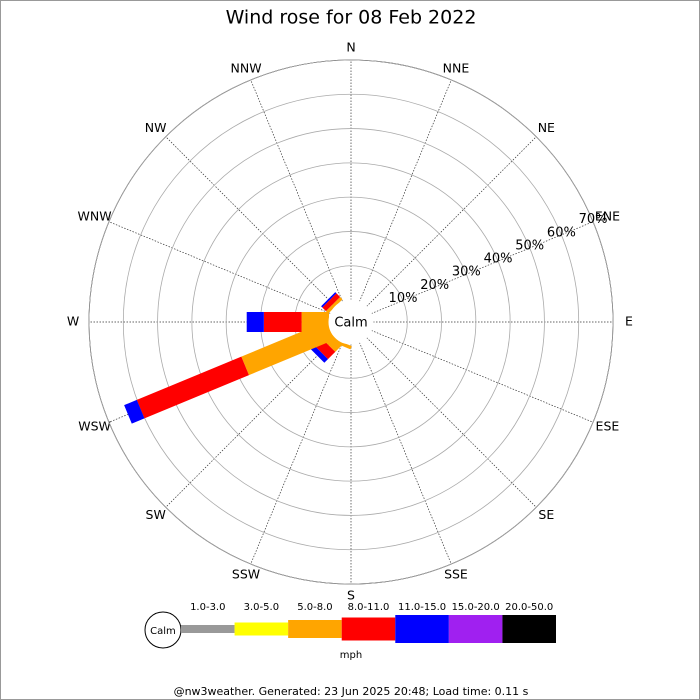 This screenshot has height=700, width=700. Describe the element at coordinates (351, 595) in the screenshot. I see `direction-label: S` at that location.